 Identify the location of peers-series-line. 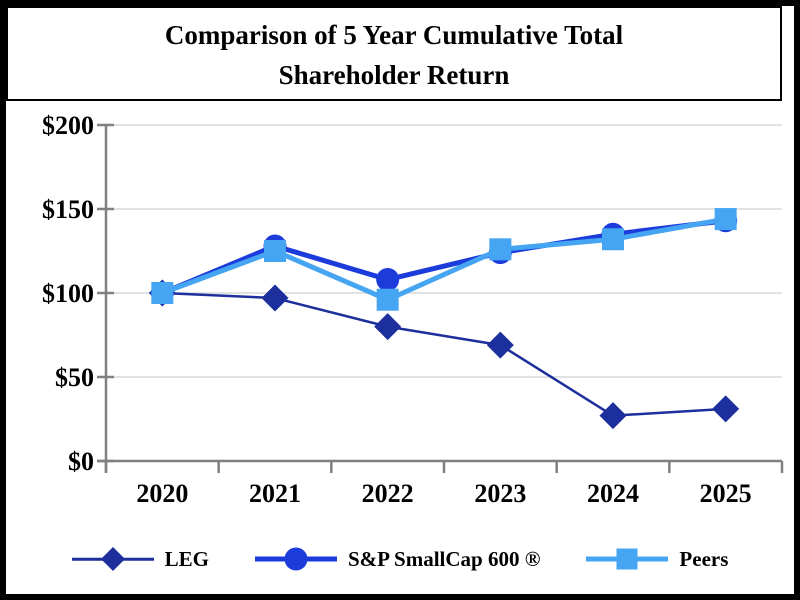
(444, 259).